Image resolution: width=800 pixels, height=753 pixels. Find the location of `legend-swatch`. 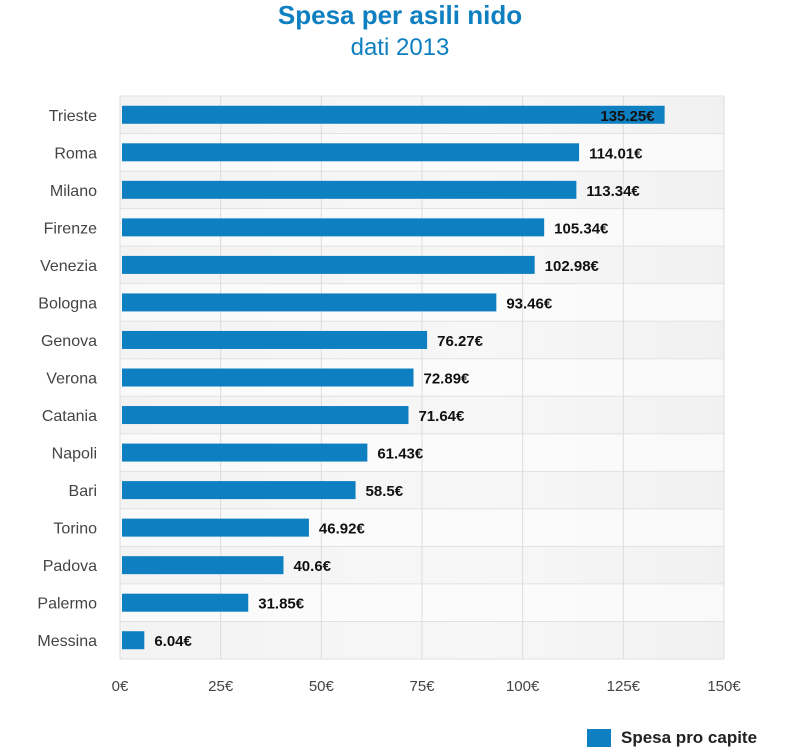

legend-swatch is located at coordinates (599, 738).